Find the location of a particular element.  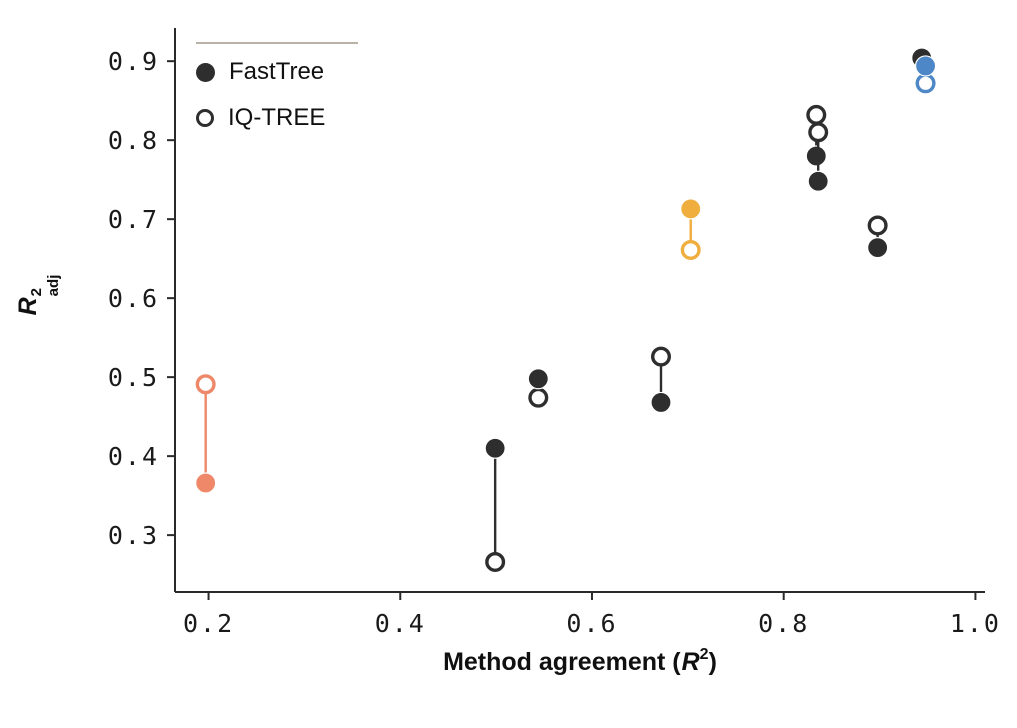

x-axis-label: Method agreement (R2) is located at coordinates (580, 661).